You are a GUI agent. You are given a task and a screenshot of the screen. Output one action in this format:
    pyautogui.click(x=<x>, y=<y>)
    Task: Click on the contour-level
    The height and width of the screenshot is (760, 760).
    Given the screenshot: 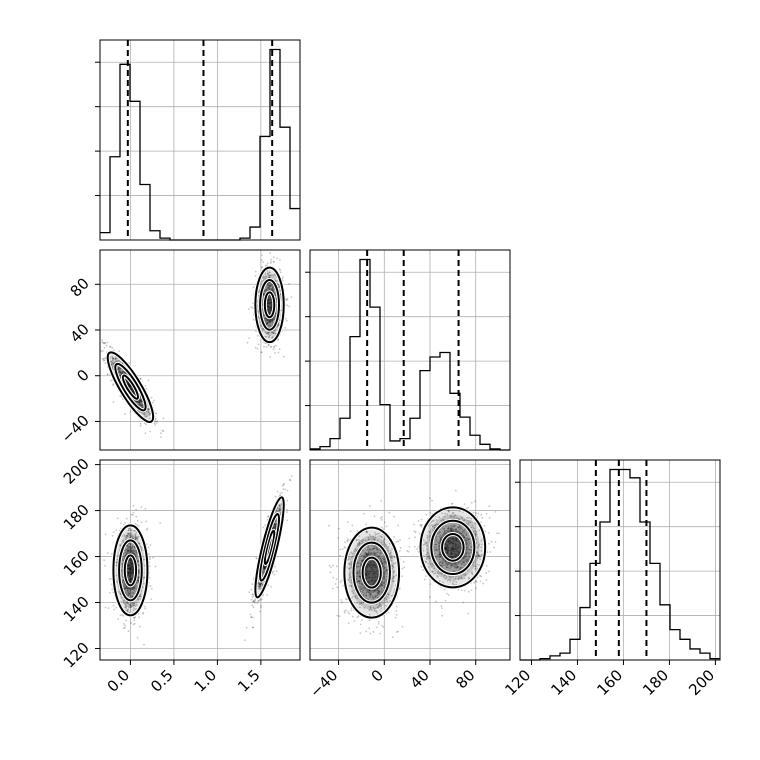 What is the action you would take?
    pyautogui.click(x=130, y=387)
    